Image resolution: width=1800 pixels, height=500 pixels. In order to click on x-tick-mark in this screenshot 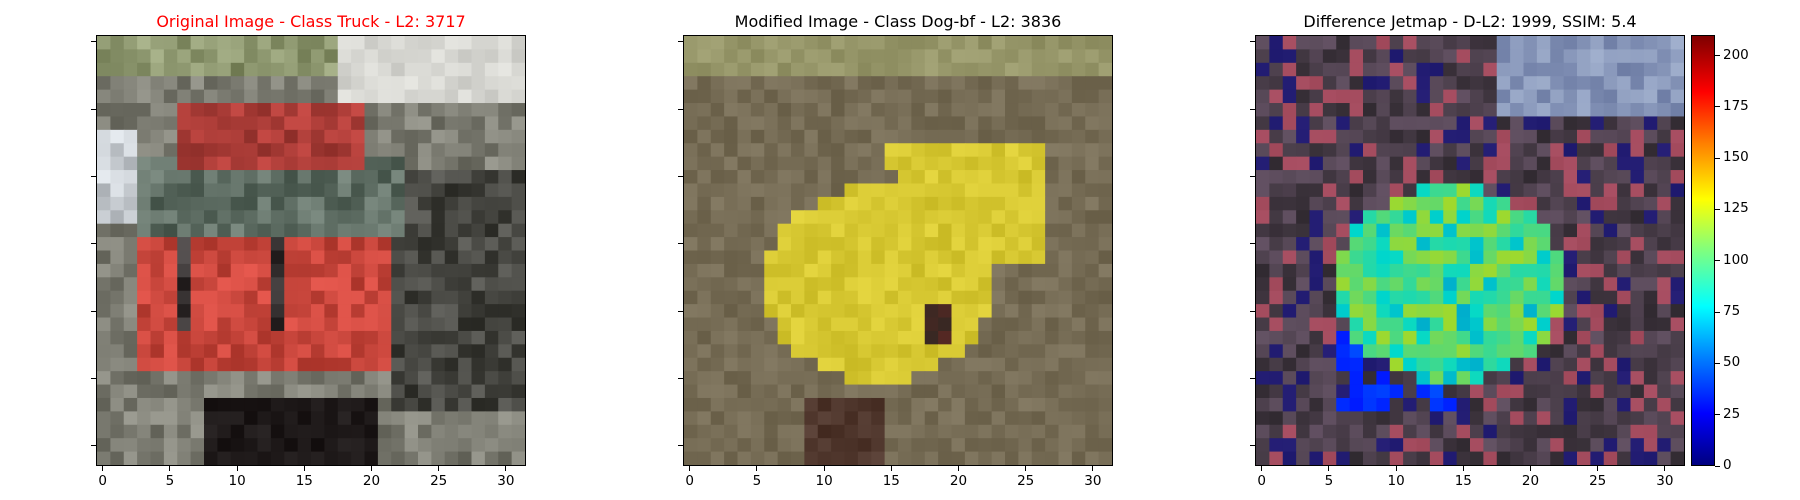, I will do `click(1530, 468)`.